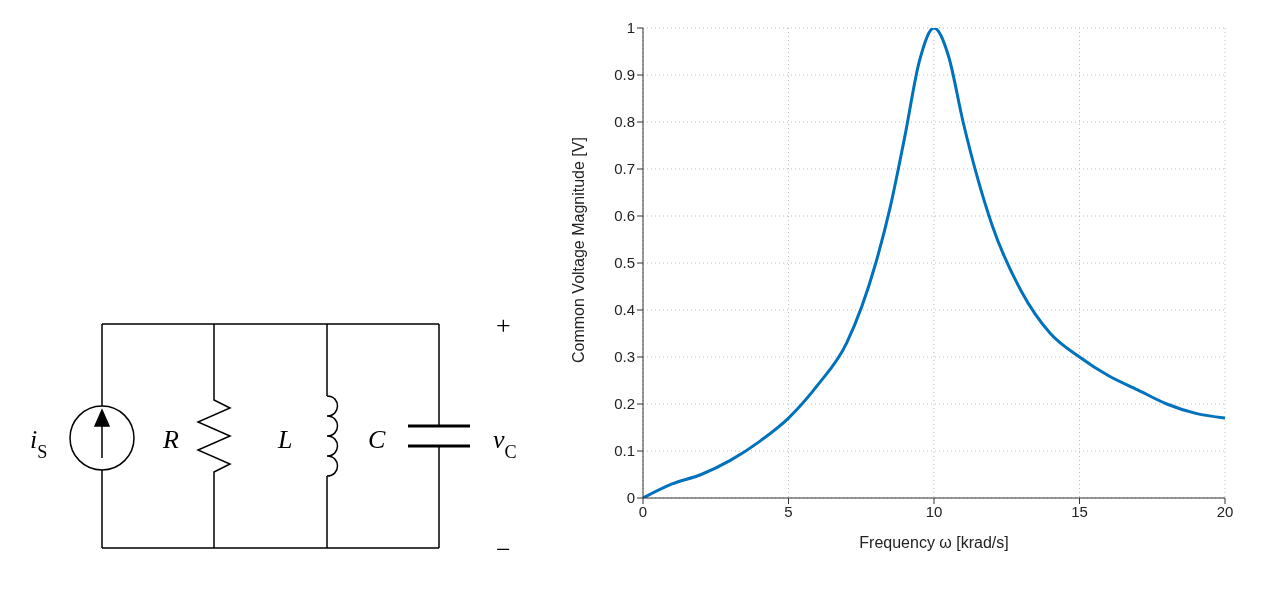  I want to click on y-tick-label: 0.3, so click(624, 357).